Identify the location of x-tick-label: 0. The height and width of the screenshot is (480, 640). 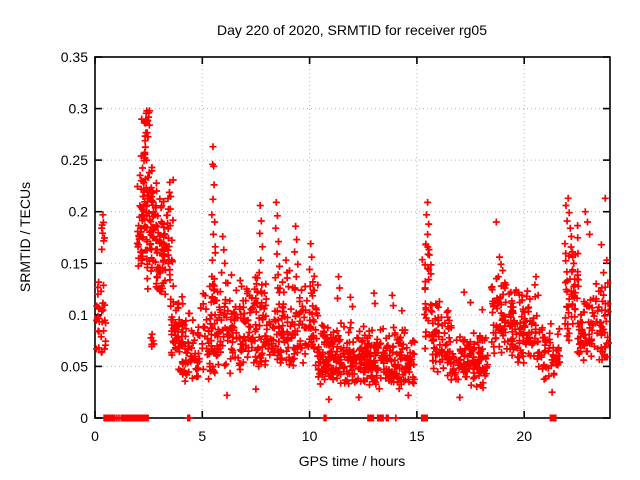
(95, 436).